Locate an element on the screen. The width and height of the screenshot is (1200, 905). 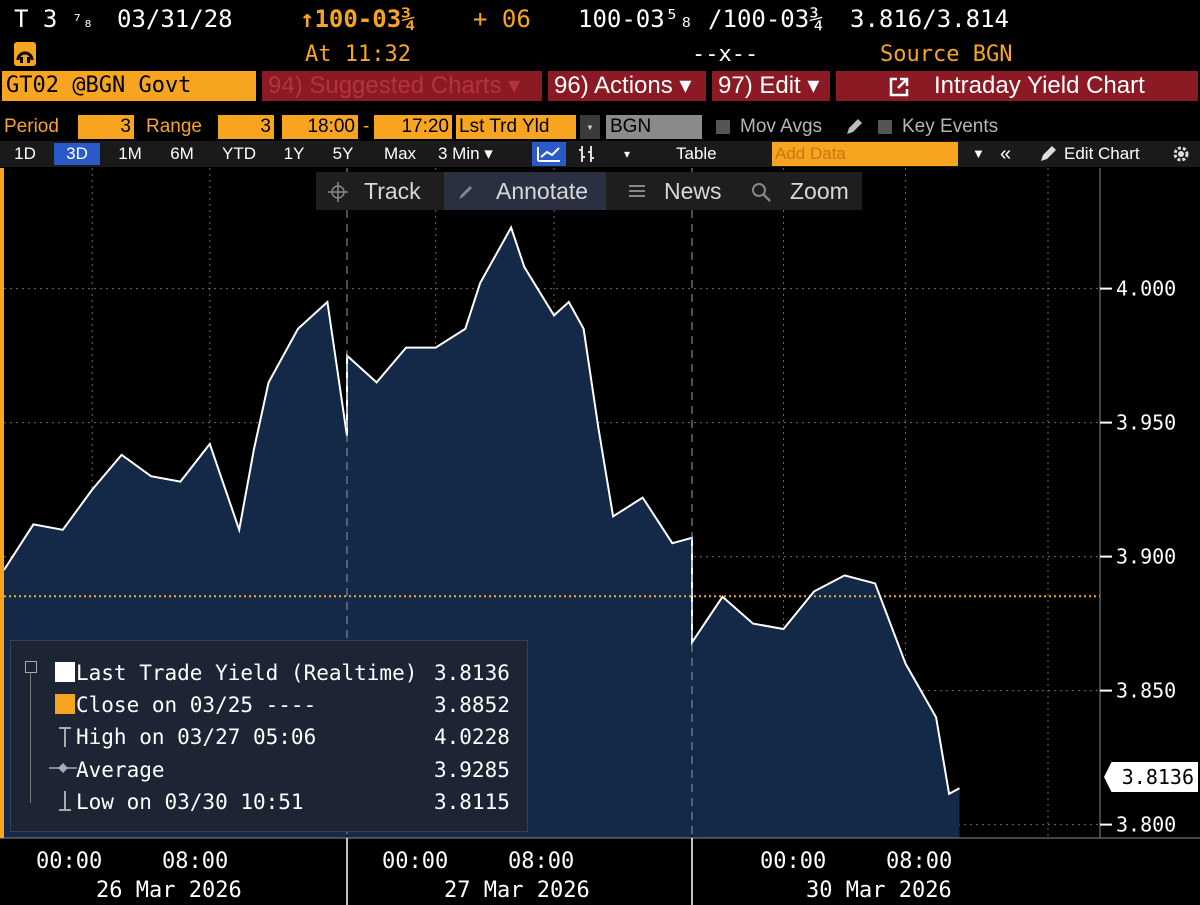
range-label: Range is located at coordinates (174, 126).